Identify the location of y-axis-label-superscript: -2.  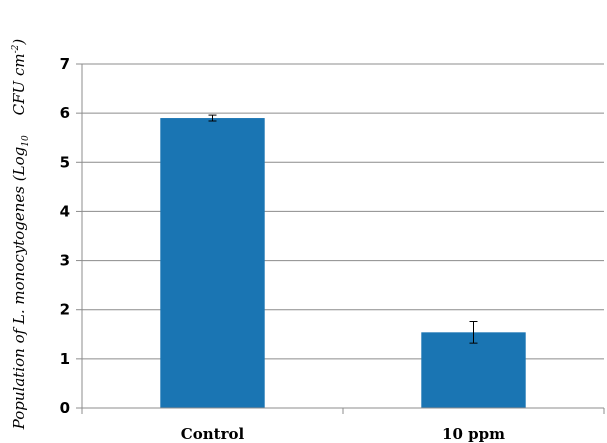
(16, 48).